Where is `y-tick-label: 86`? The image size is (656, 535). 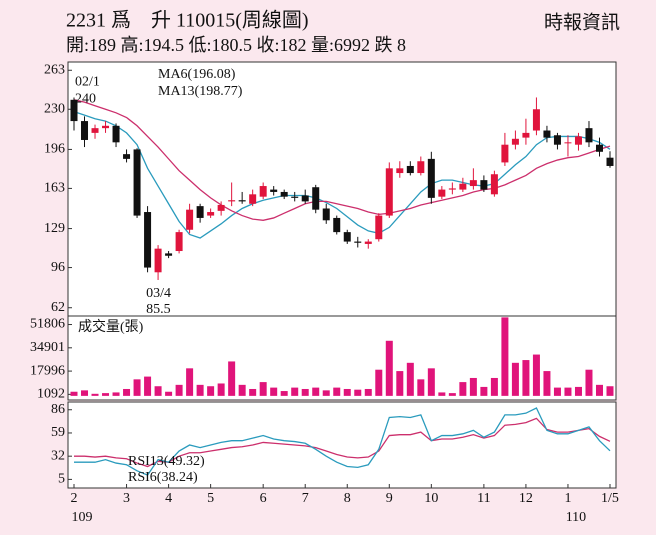
y-tick-label: 86 is located at coordinates (58, 409).